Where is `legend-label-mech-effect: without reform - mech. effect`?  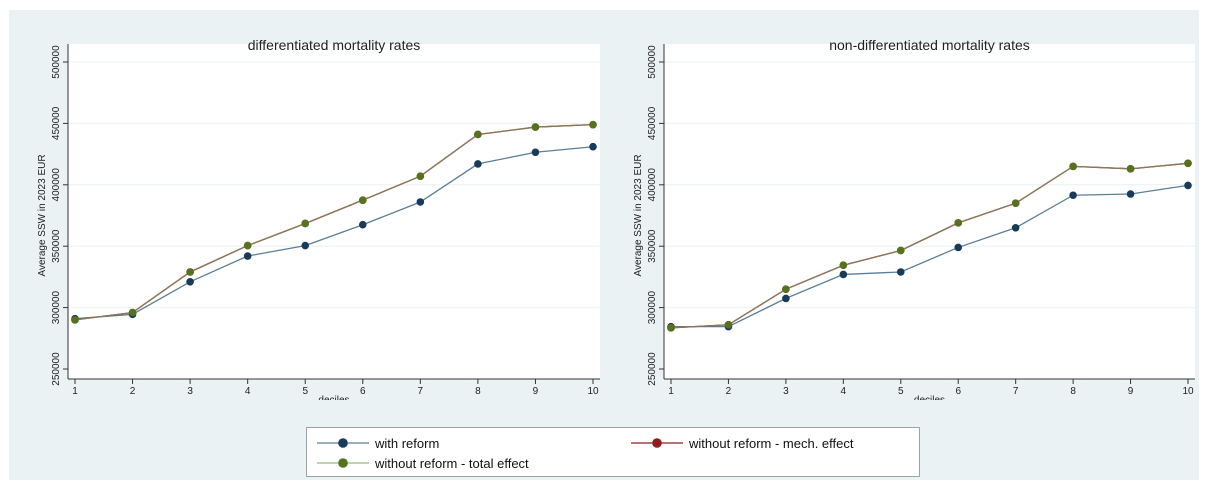
legend-label-mech-effect: without reform - mech. effect is located at coordinates (771, 443).